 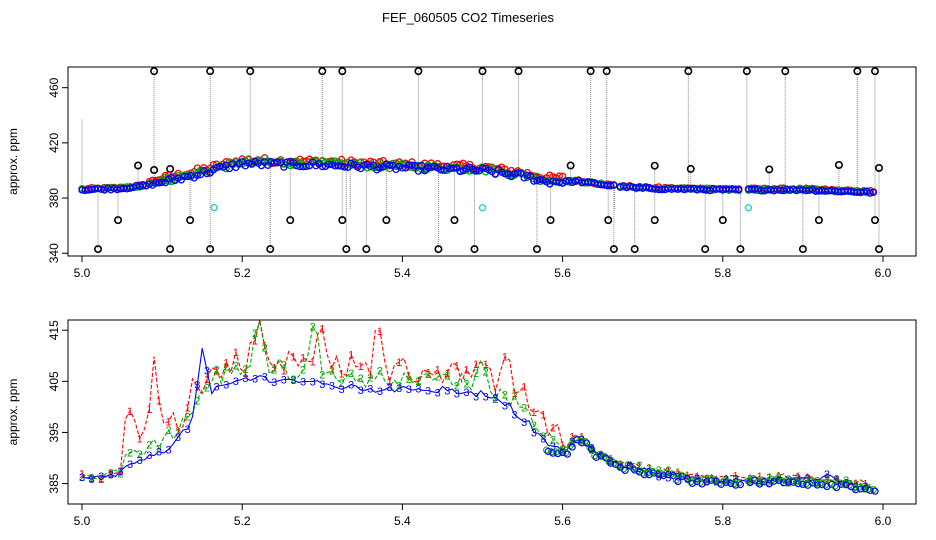 I want to click on y-tick-label: 420, so click(x=54, y=143).